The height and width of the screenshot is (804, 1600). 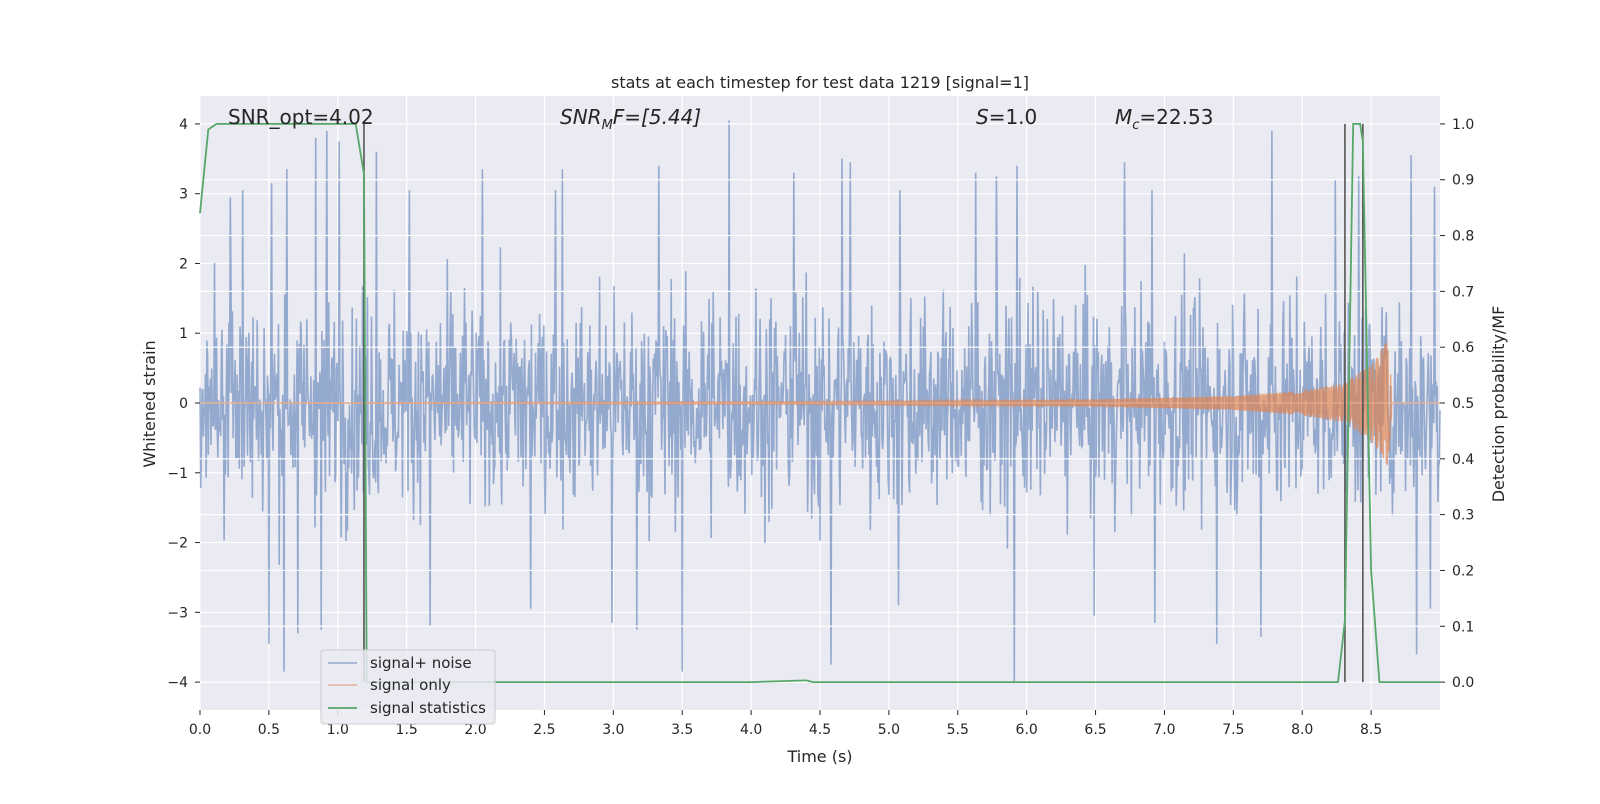 What do you see at coordinates (269, 730) in the screenshot?
I see `x-tick-label: 0.5` at bounding box center [269, 730].